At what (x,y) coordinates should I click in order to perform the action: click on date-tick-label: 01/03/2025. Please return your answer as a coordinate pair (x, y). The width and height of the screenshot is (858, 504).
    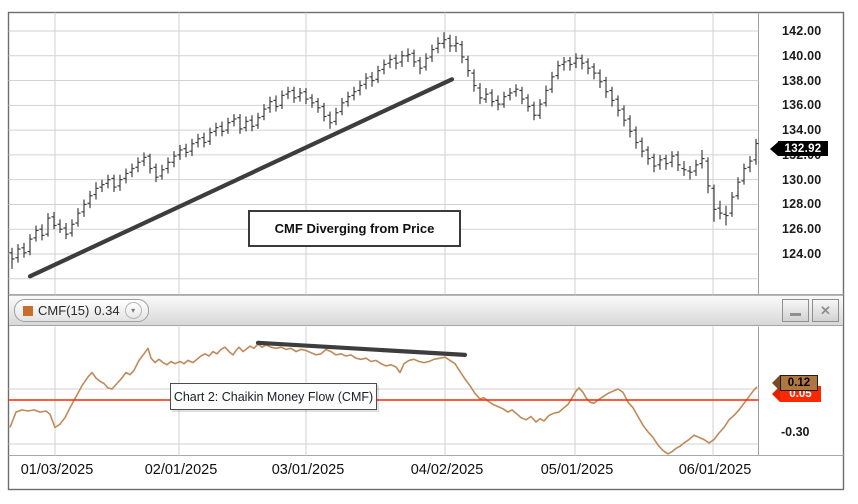
    Looking at the image, I should click on (57, 470).